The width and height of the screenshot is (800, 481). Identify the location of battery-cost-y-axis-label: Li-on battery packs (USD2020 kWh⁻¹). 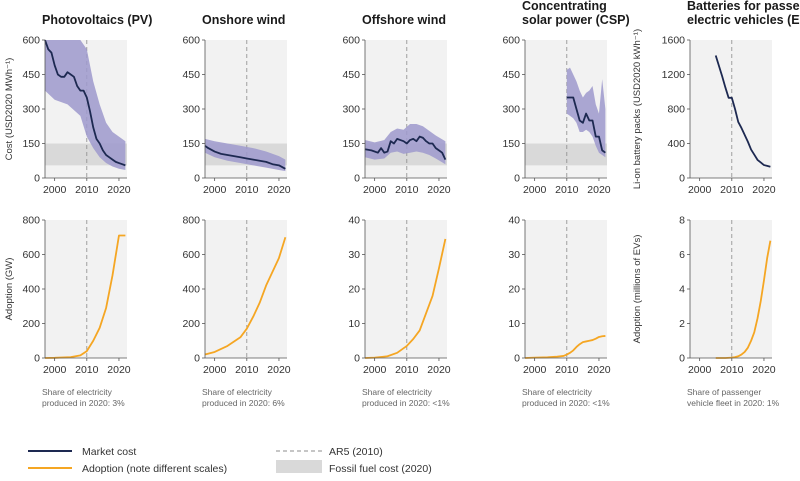
(637, 109).